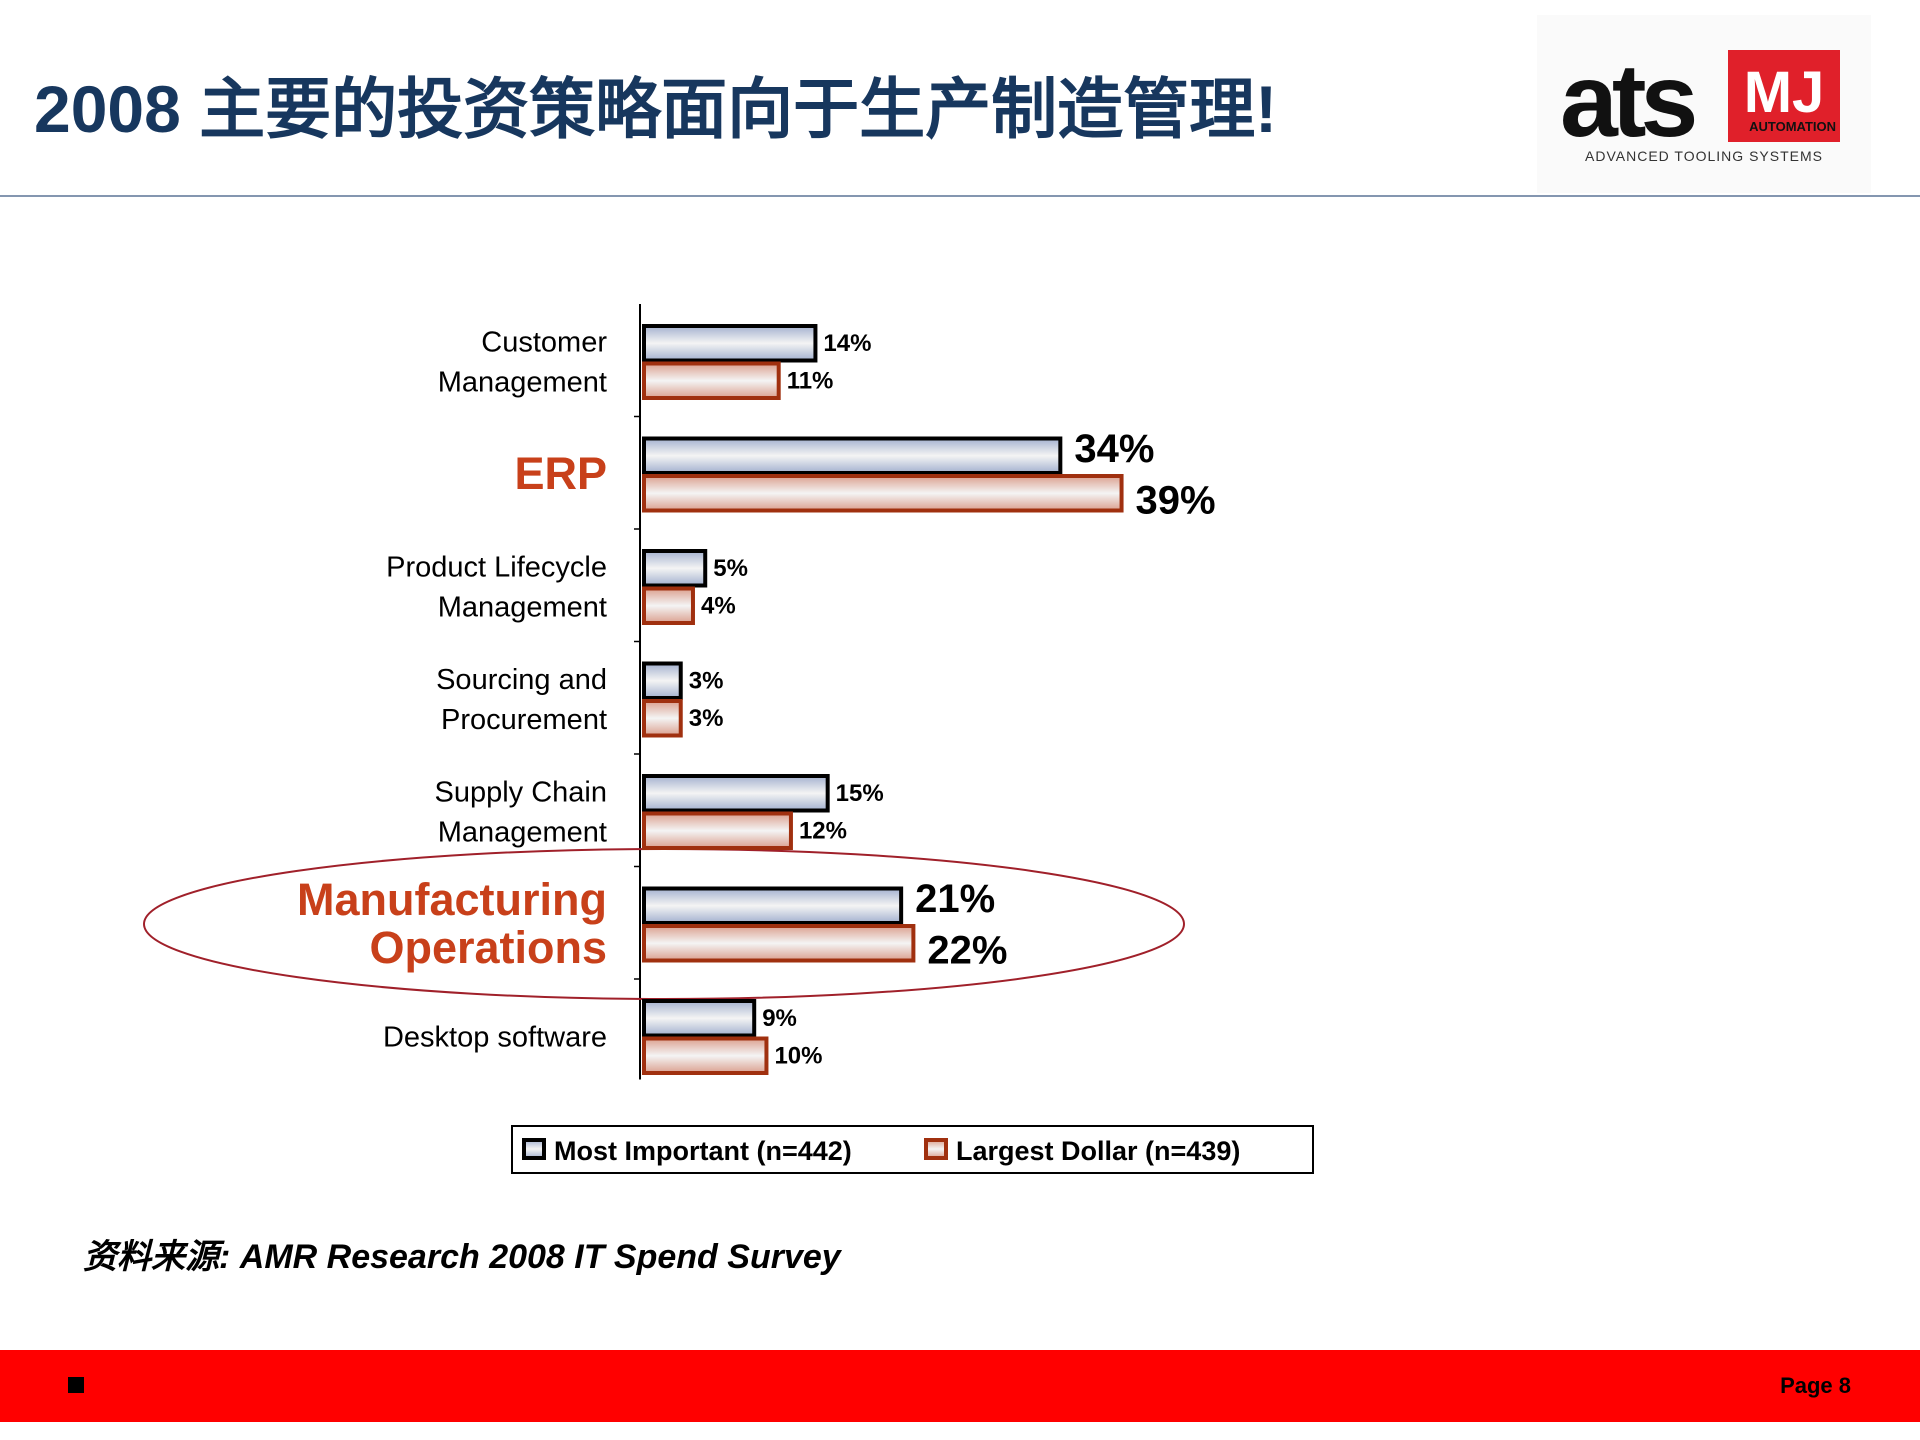 Image resolution: width=1920 pixels, height=1440 pixels. What do you see at coordinates (560, 473) in the screenshot?
I see `category-label: ERP` at bounding box center [560, 473].